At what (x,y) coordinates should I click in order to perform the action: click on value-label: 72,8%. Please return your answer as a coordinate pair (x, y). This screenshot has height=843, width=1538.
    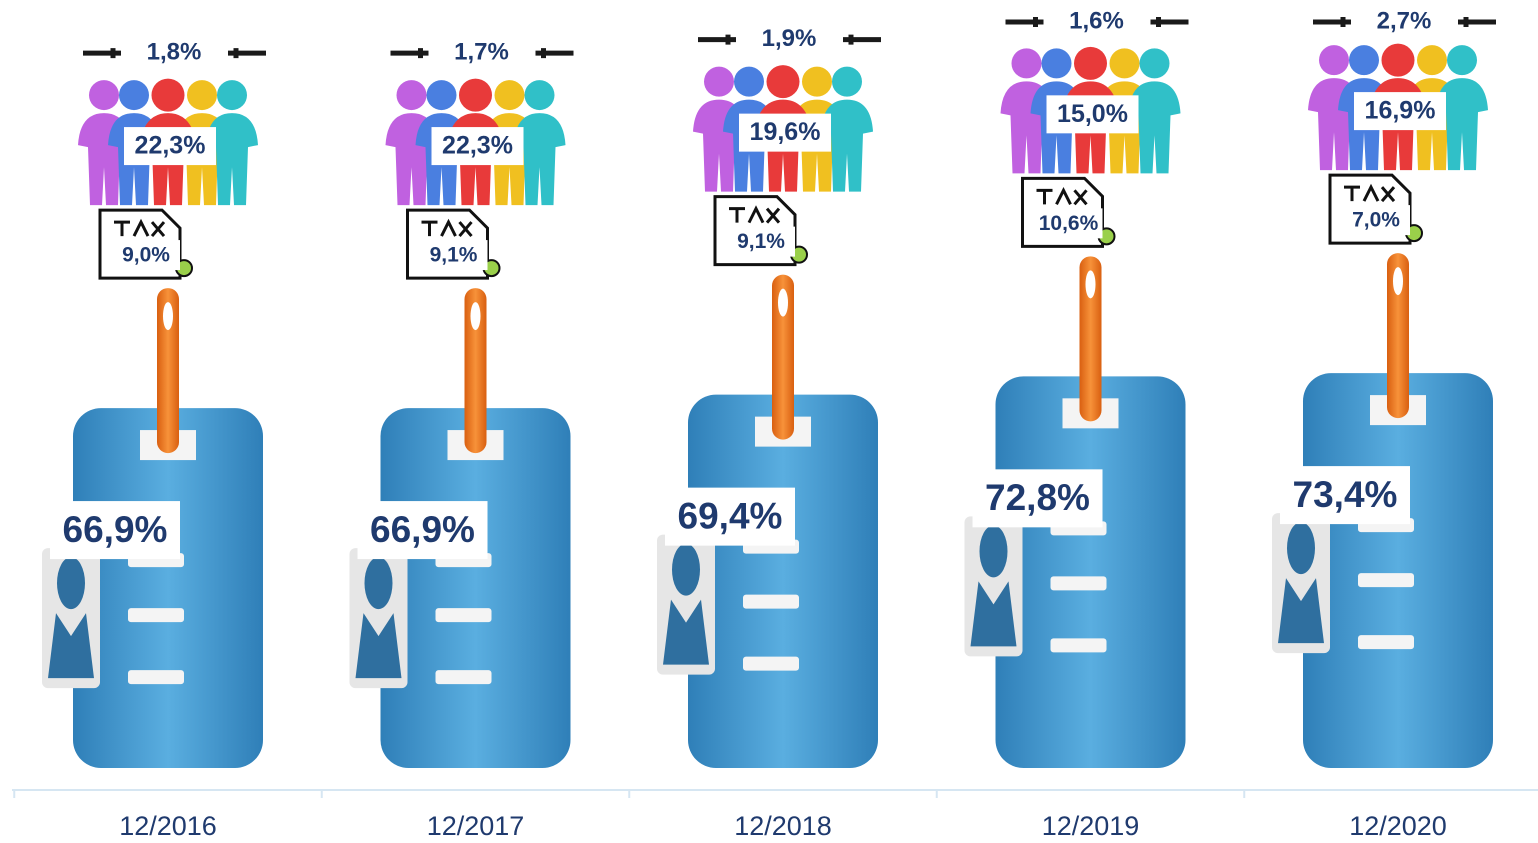
    Looking at the image, I should click on (1037, 497).